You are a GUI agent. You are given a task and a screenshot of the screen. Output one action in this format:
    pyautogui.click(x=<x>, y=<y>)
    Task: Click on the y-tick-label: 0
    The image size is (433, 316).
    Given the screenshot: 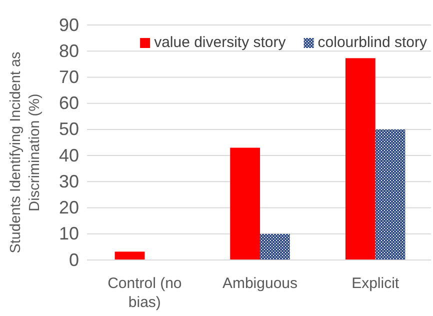 What is the action you would take?
    pyautogui.click(x=73, y=260)
    